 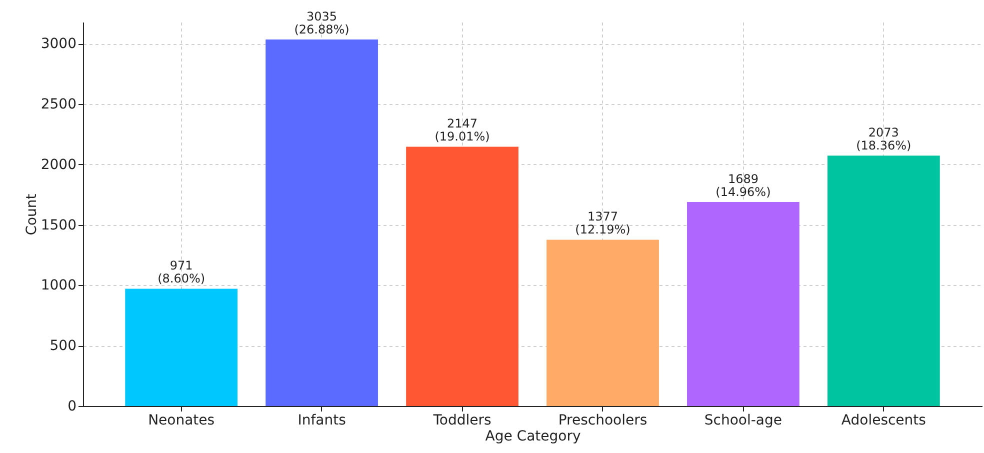 I want to click on x-tick-label: School-age, so click(x=743, y=420).